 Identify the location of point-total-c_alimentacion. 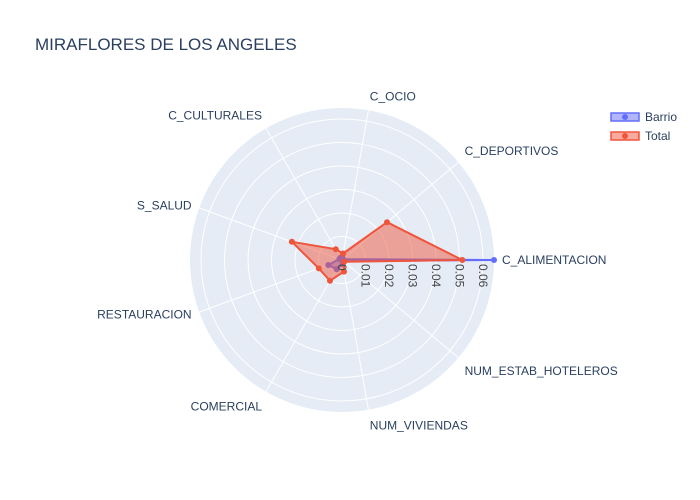
(462, 260).